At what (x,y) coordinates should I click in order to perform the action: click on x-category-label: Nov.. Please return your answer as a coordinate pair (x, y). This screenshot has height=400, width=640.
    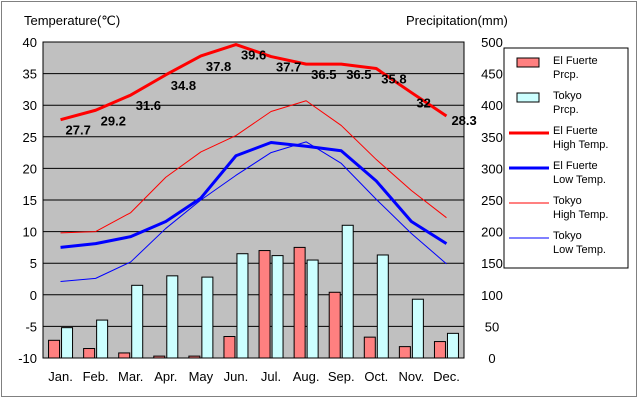
    Looking at the image, I should click on (411, 376).